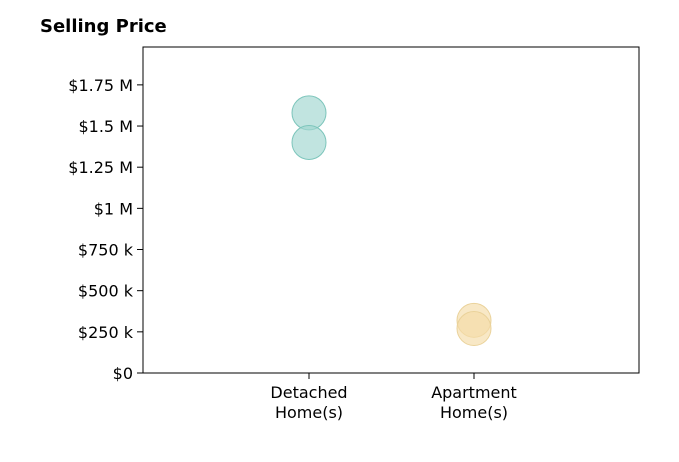 This screenshot has width=679, height=462. What do you see at coordinates (393, 397) in the screenshot?
I see `x-axis: Detached Home(s) Apartment Home(s)` at bounding box center [393, 397].